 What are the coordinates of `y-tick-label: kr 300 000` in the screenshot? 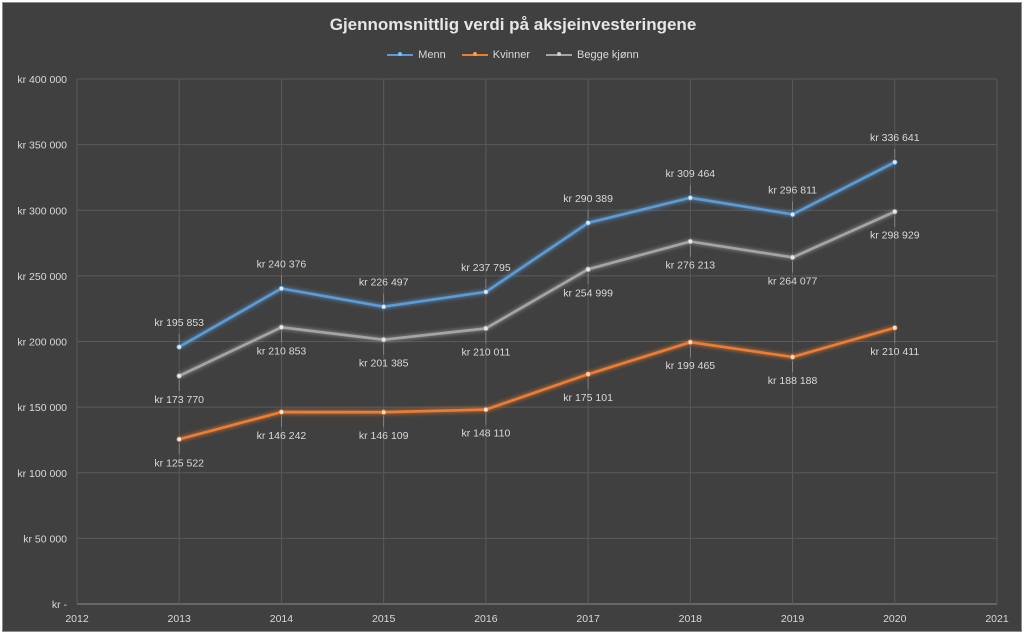 It's located at (42, 211).